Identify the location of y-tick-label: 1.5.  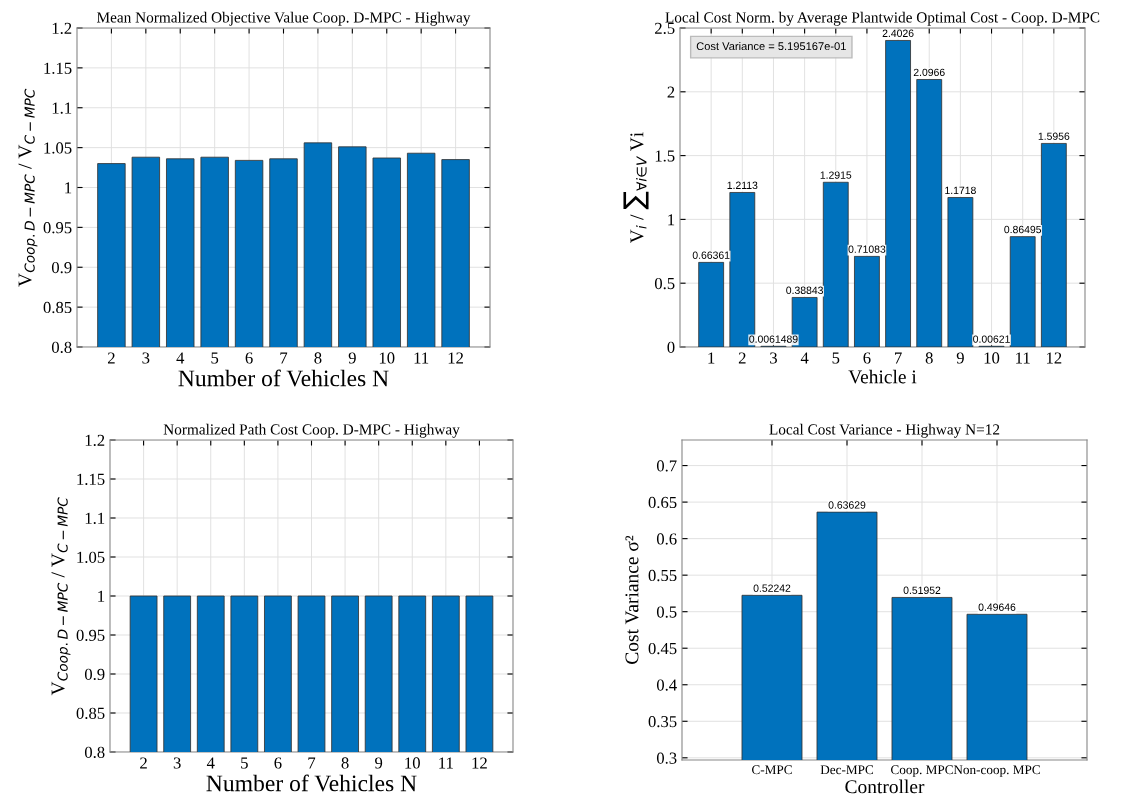
(665, 156).